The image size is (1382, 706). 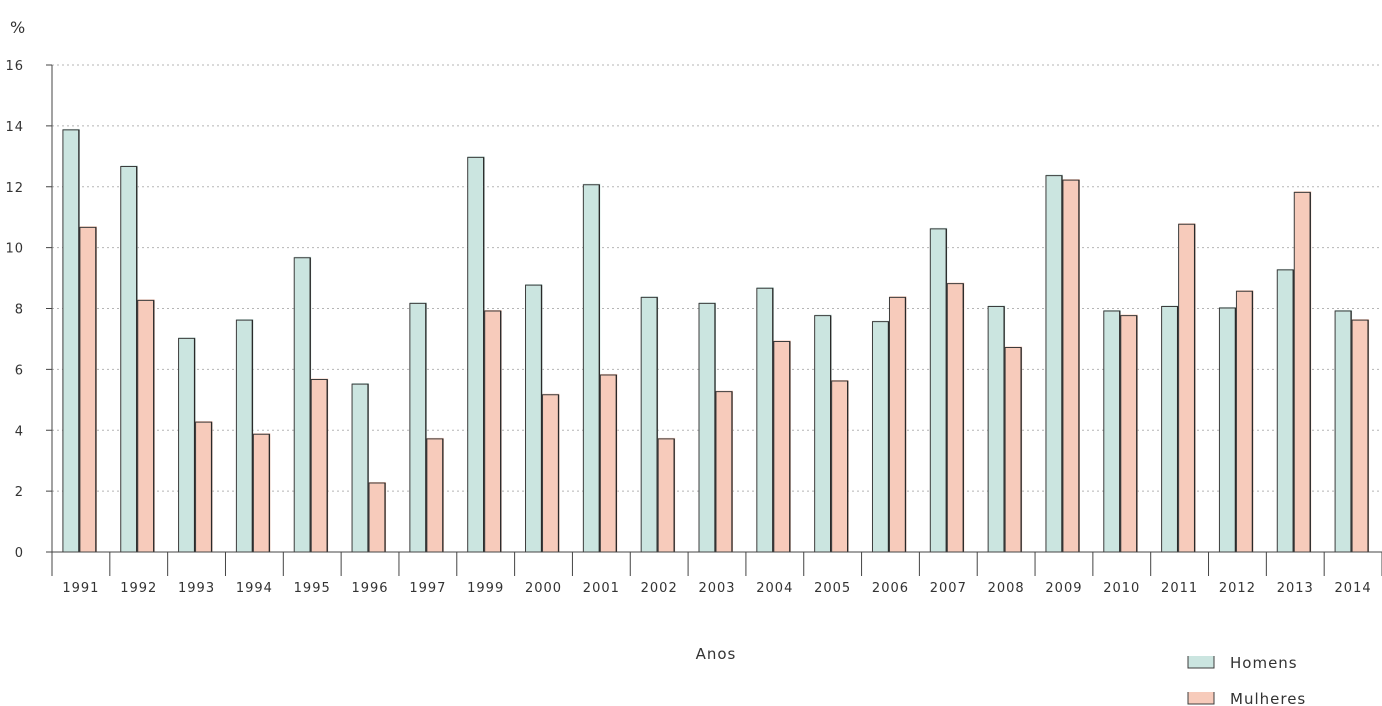 I want to click on bar-mulheres-2012, so click(x=1244, y=421).